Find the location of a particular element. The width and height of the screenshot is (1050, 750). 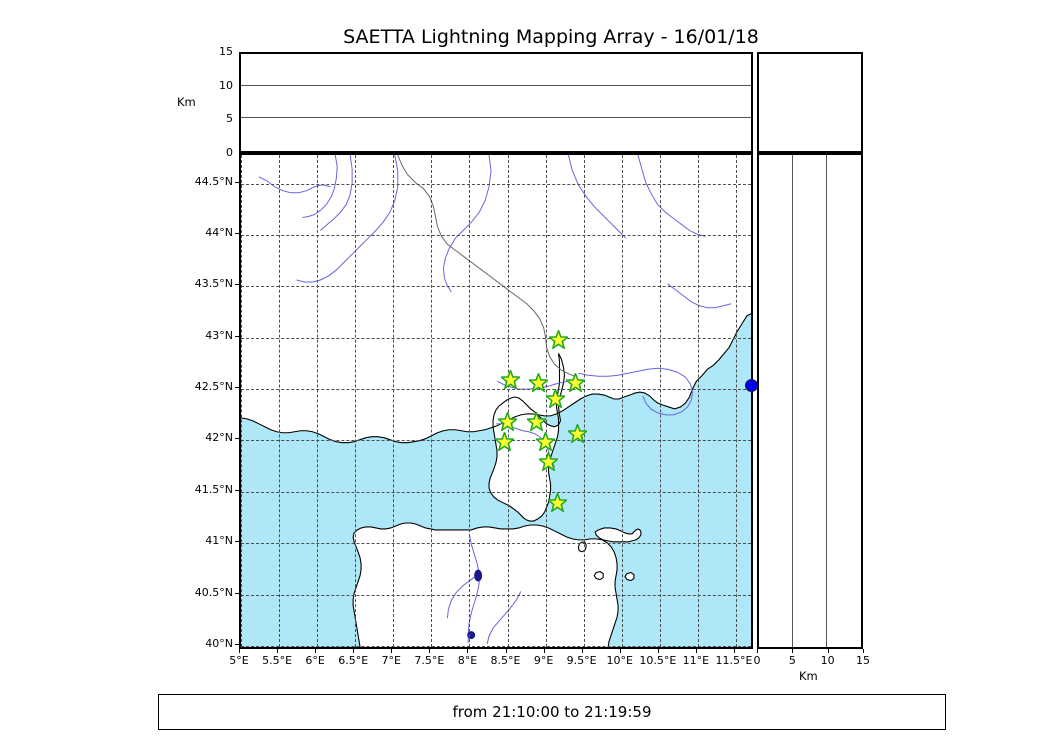

top-ytick-label-0: 15 is located at coordinates (226, 51).